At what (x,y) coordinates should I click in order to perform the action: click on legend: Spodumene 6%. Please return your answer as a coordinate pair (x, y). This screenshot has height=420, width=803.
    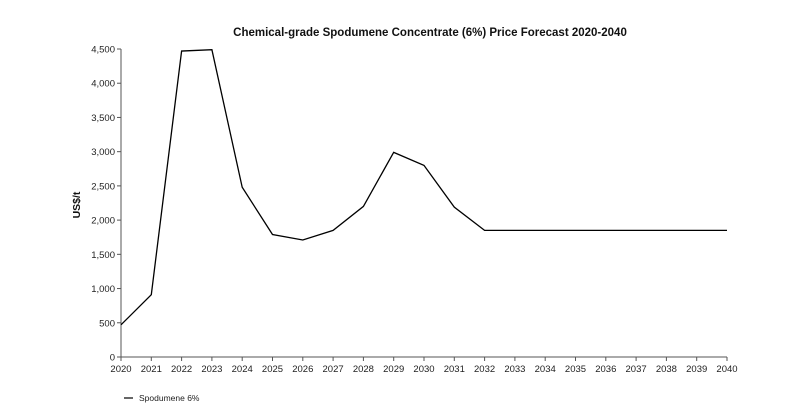
    Looking at the image, I should click on (162, 398).